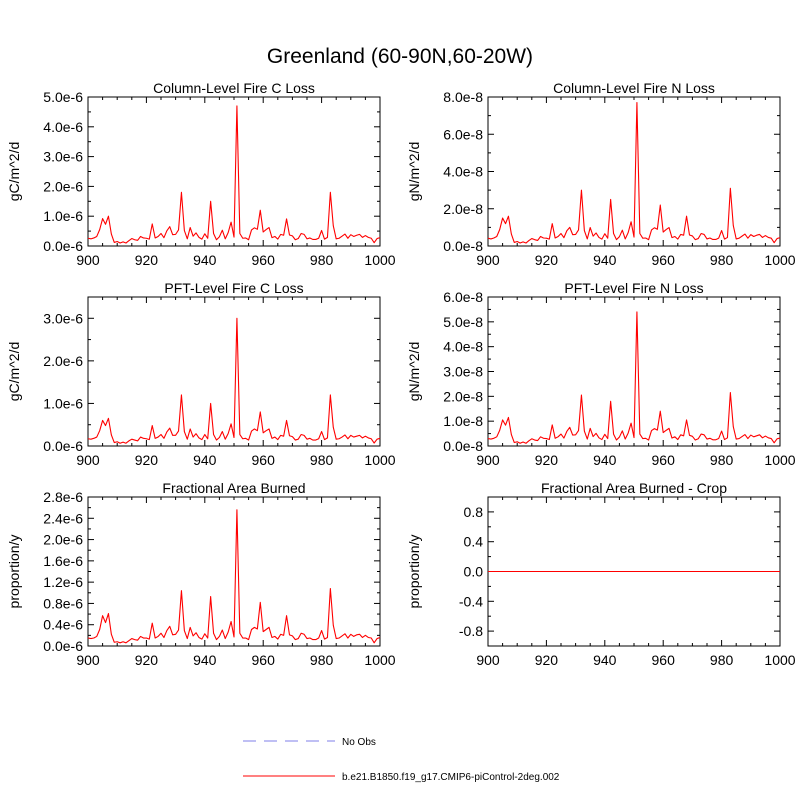 This screenshot has width=800, height=800. Describe the element at coordinates (474, 512) in the screenshot. I see `y-tick-label: 0.8` at that location.